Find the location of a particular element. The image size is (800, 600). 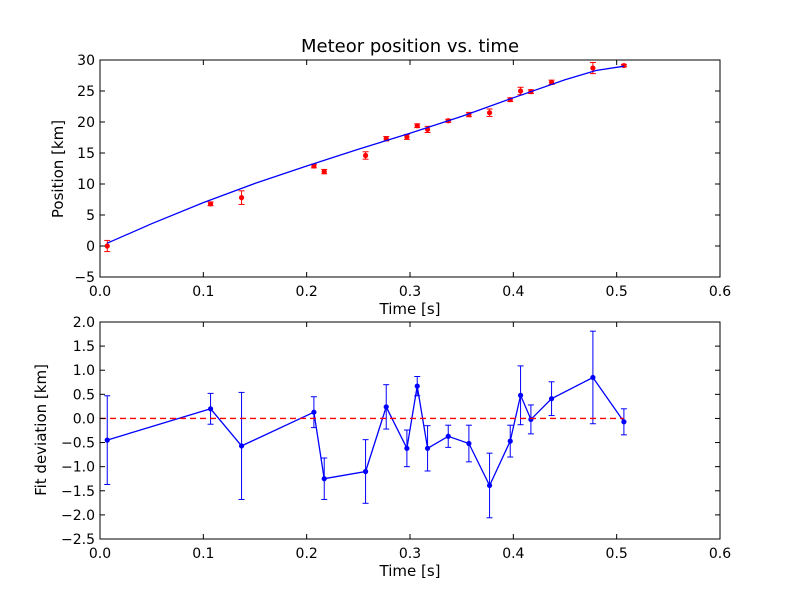

position-plot-xlabel: Time [s] is located at coordinates (410, 309).